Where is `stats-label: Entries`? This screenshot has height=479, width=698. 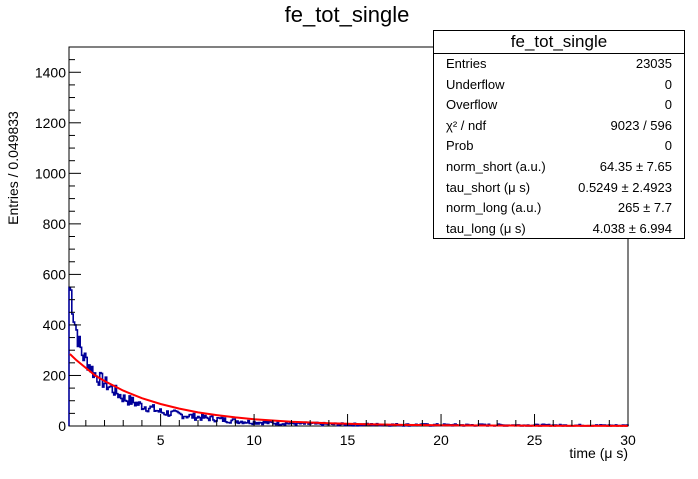
stats-label: Entries is located at coordinates (466, 63).